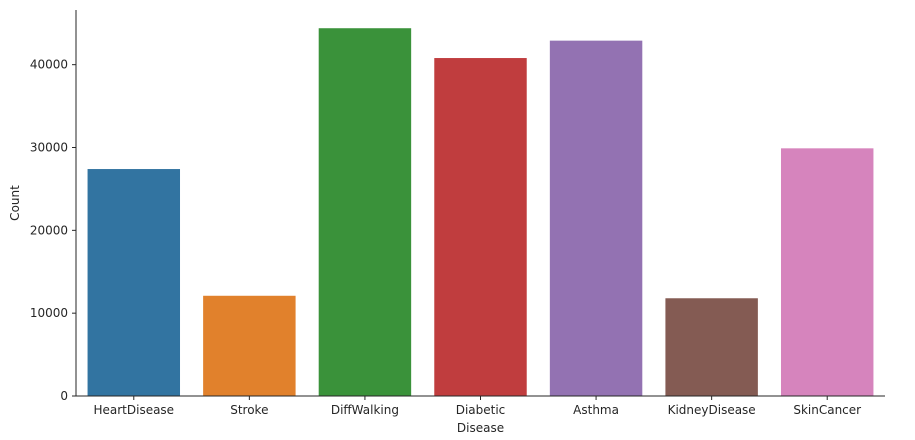 This screenshot has width=915, height=440. What do you see at coordinates (15, 203) in the screenshot?
I see `y-axis-title: Count` at bounding box center [15, 203].